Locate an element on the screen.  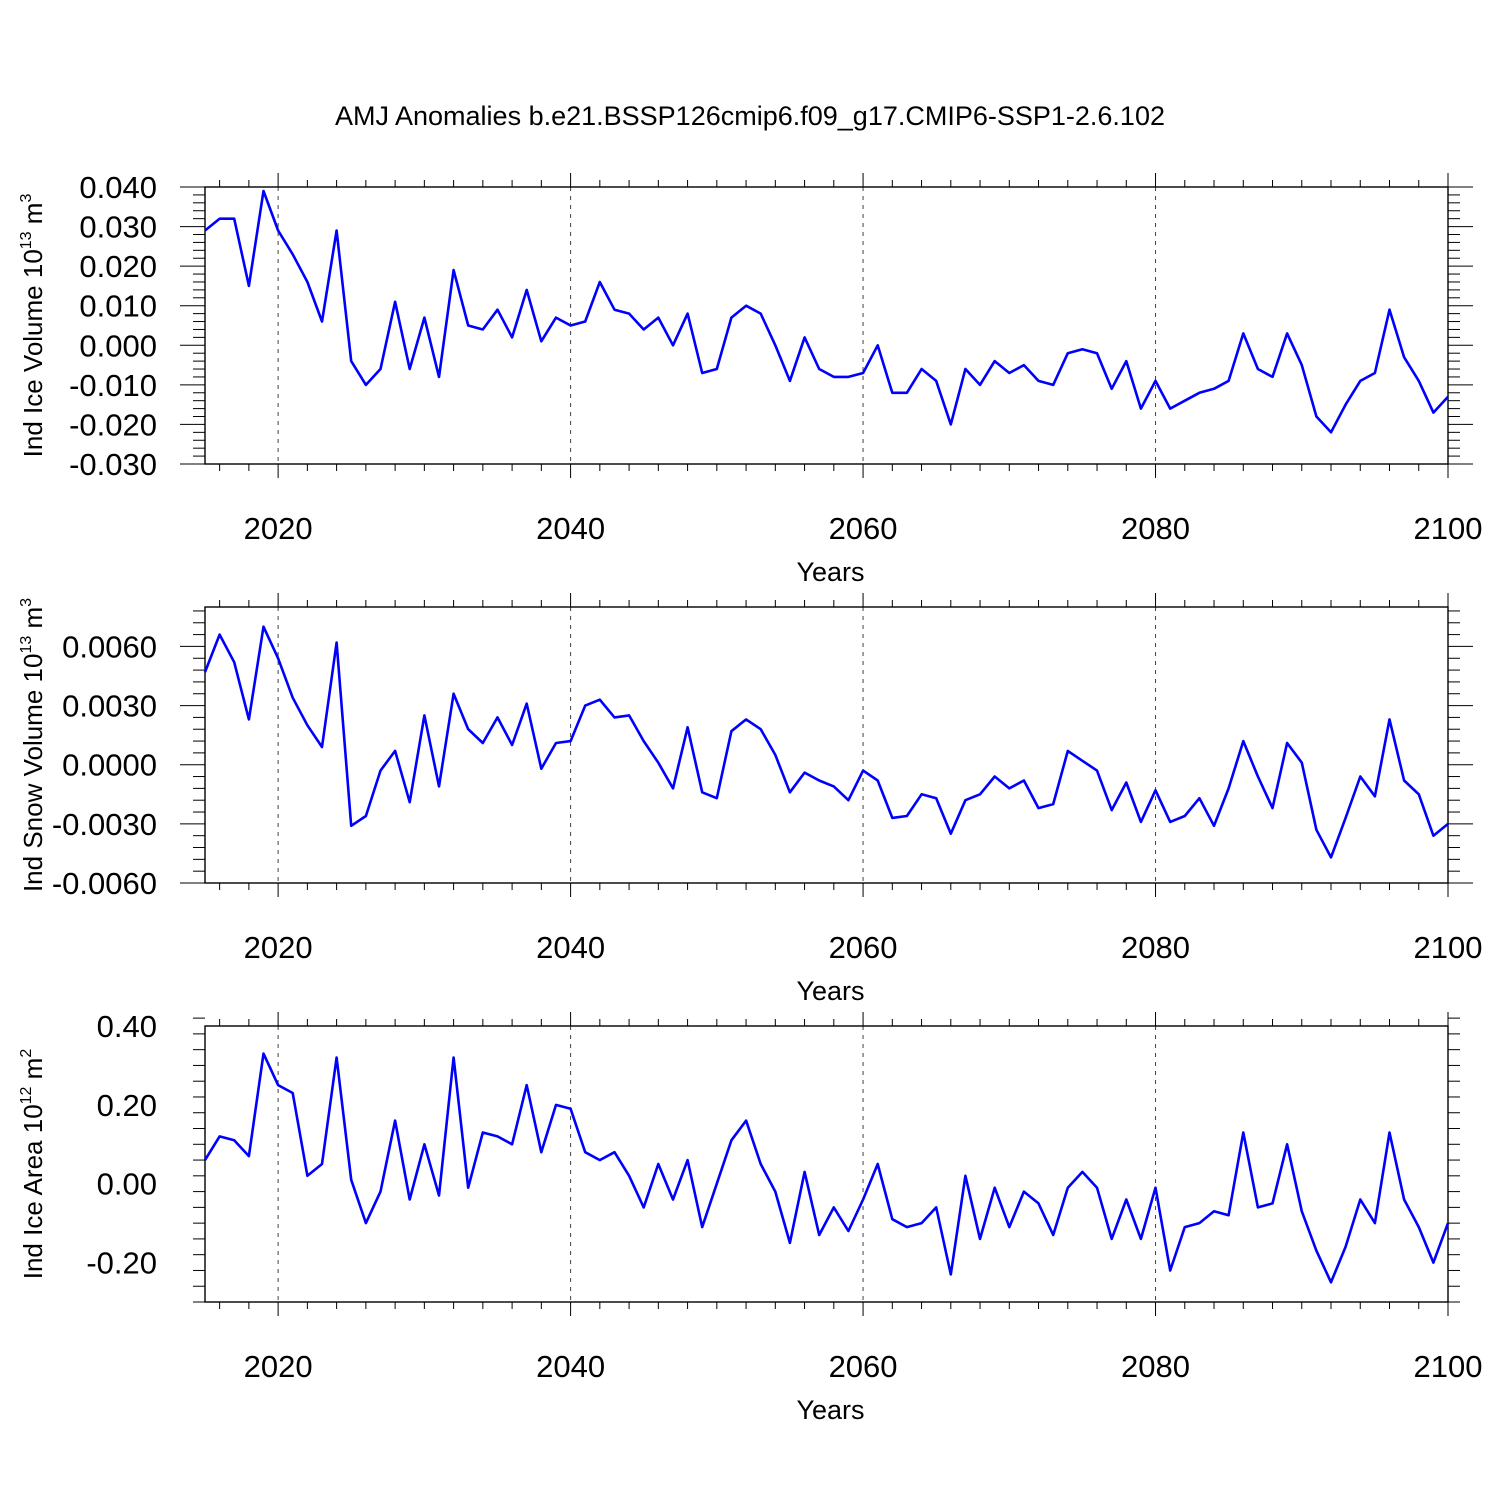
y-tick-label: -0.020 is located at coordinates (113, 424).